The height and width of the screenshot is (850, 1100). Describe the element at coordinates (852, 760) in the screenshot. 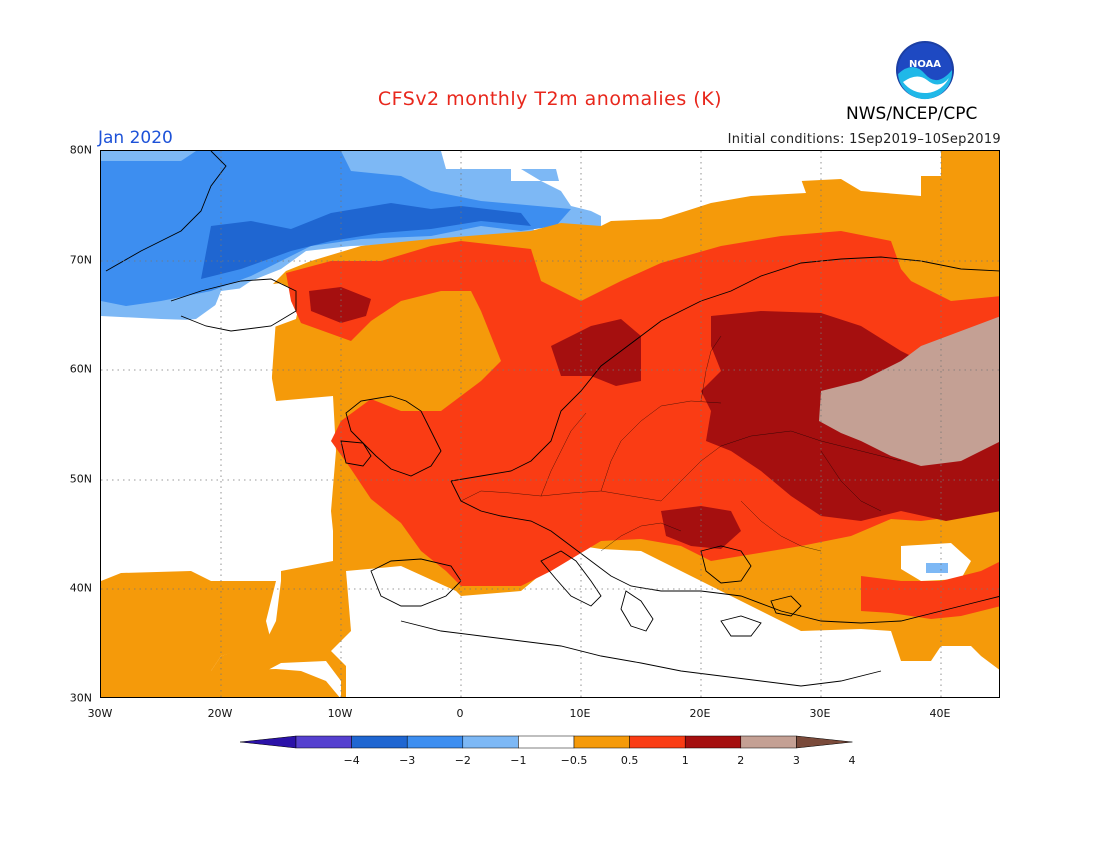

I see `colorbar-label: 4` at that location.